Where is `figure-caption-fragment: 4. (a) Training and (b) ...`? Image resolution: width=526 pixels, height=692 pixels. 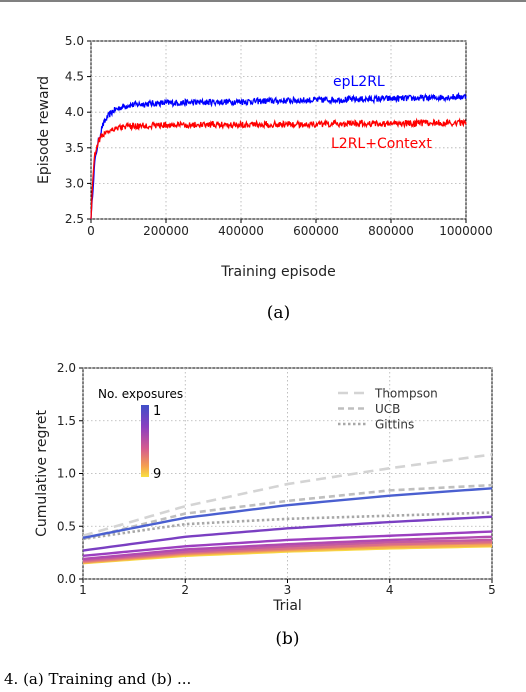 figure-caption-fragment: 4. (a) Training and (b) ... is located at coordinates (97, 679).